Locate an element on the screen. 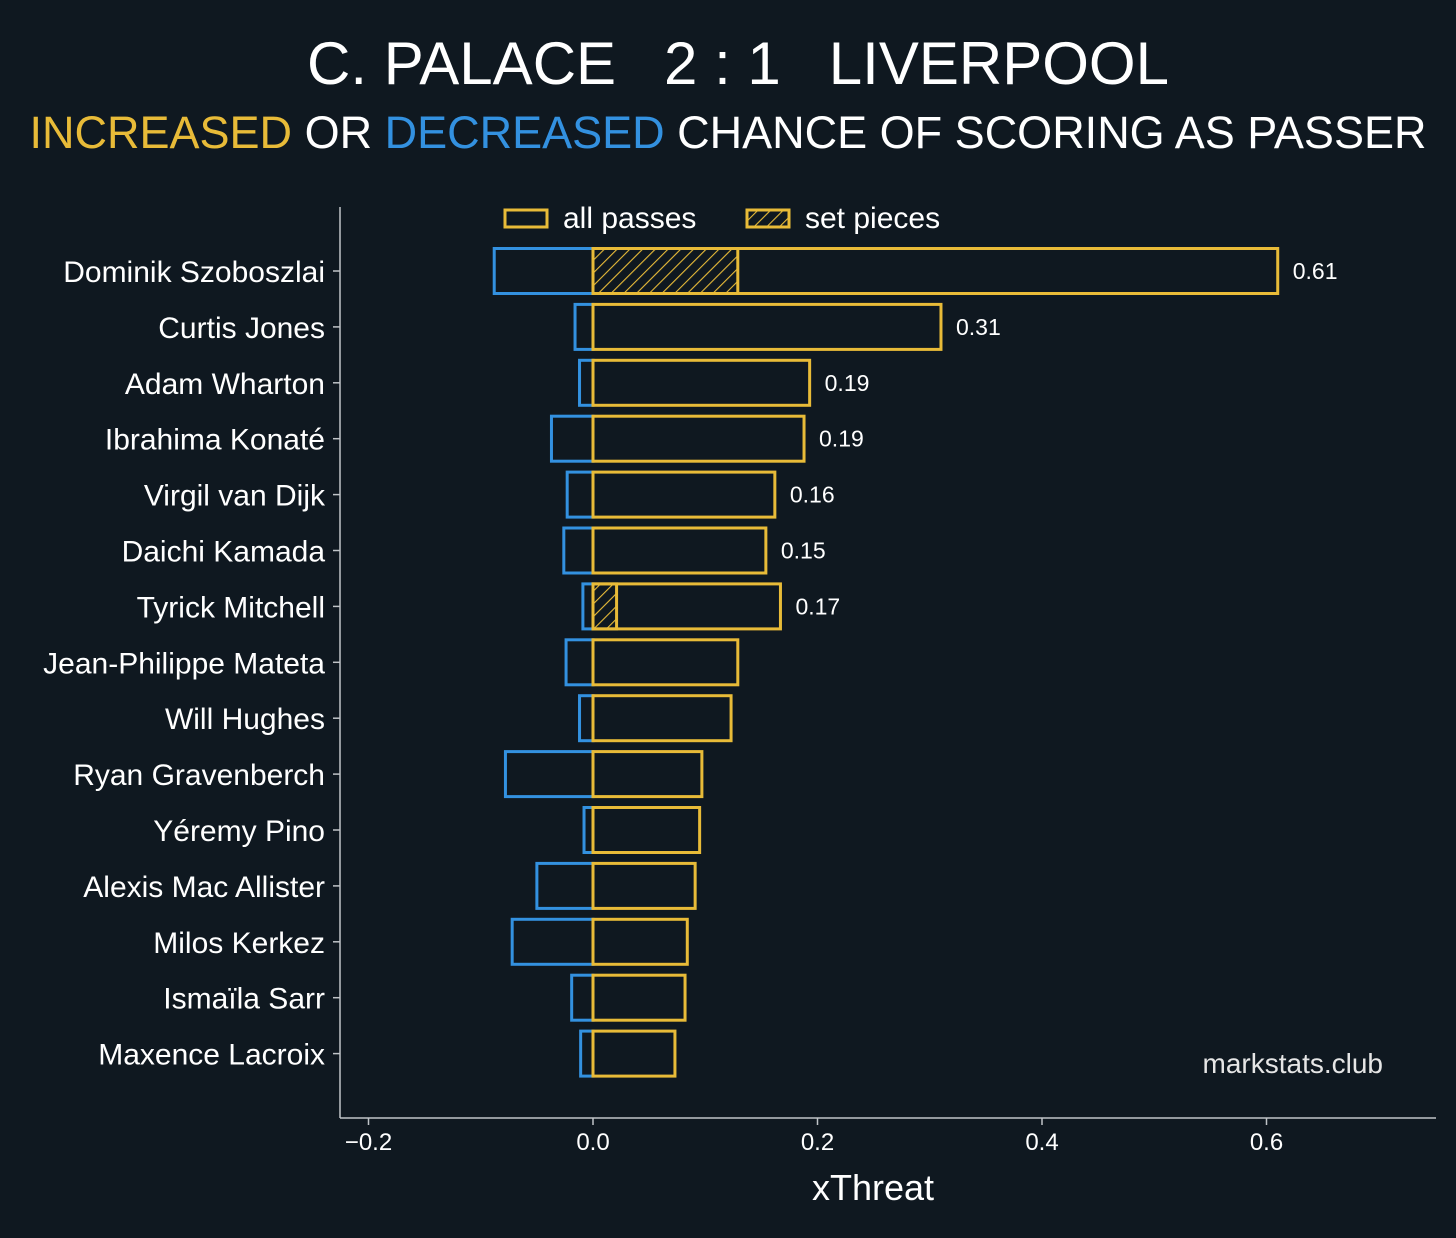  bar-increased-dominik-szoboszlai is located at coordinates (935, 271).